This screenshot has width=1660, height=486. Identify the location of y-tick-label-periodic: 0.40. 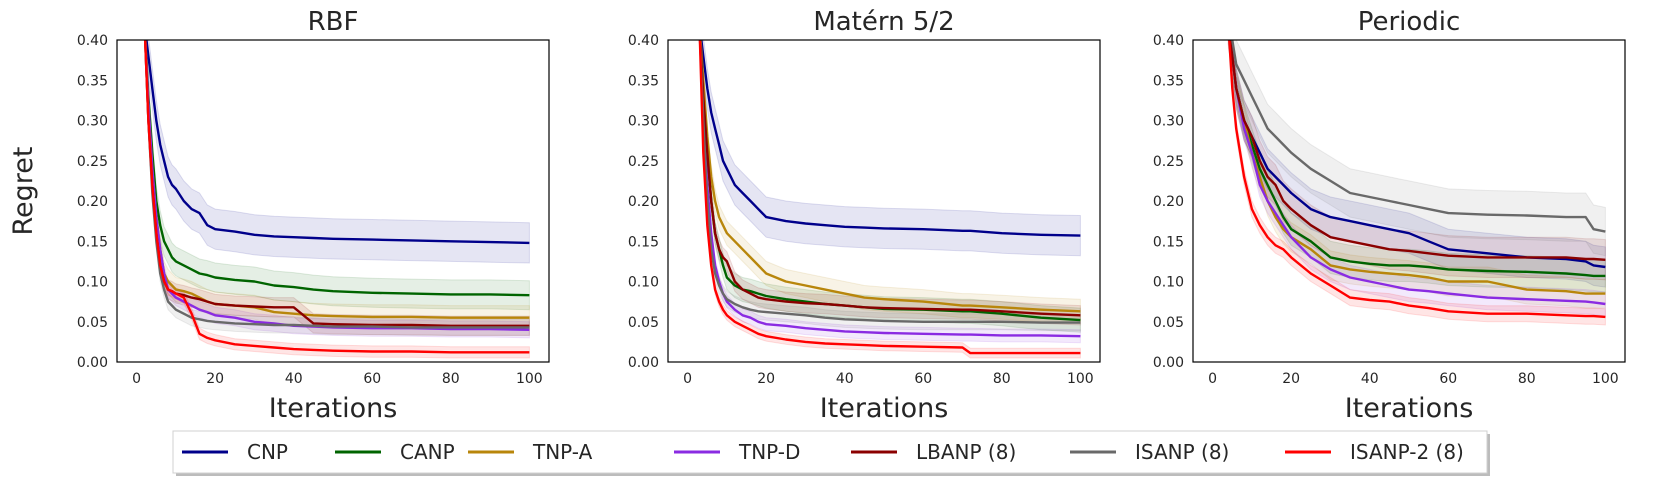
(1168, 41).